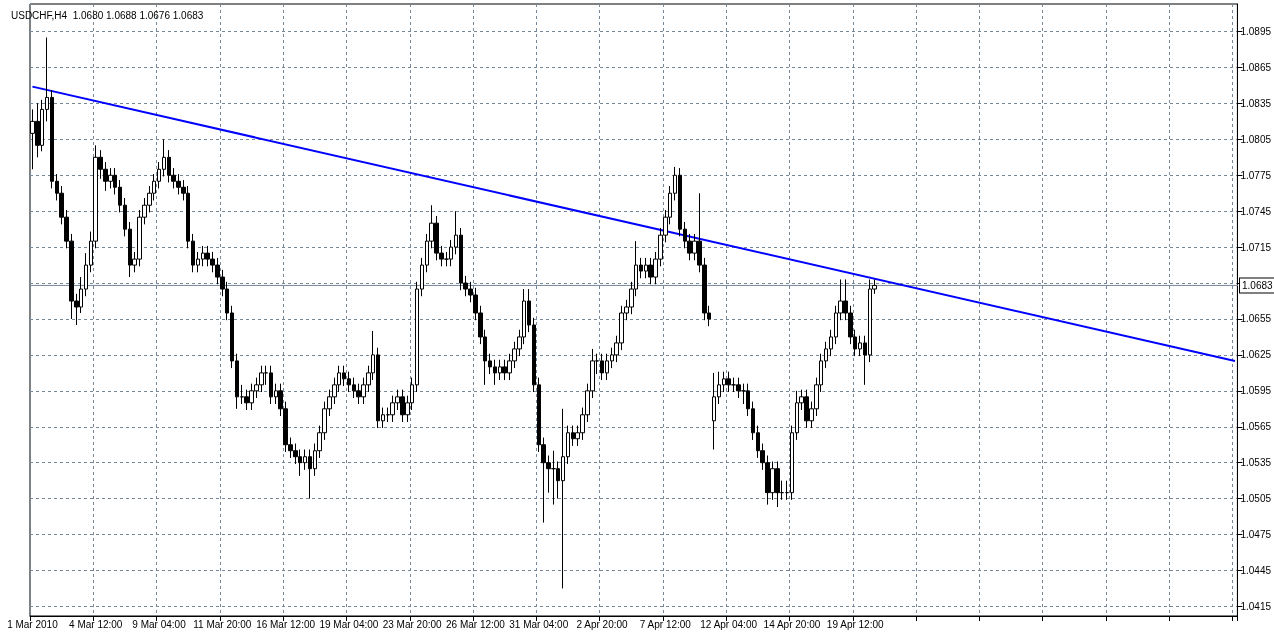 This screenshot has height=633, width=1274. Describe the element at coordinates (1256, 499) in the screenshot. I see `y-tick-label: 1.0505` at that location.